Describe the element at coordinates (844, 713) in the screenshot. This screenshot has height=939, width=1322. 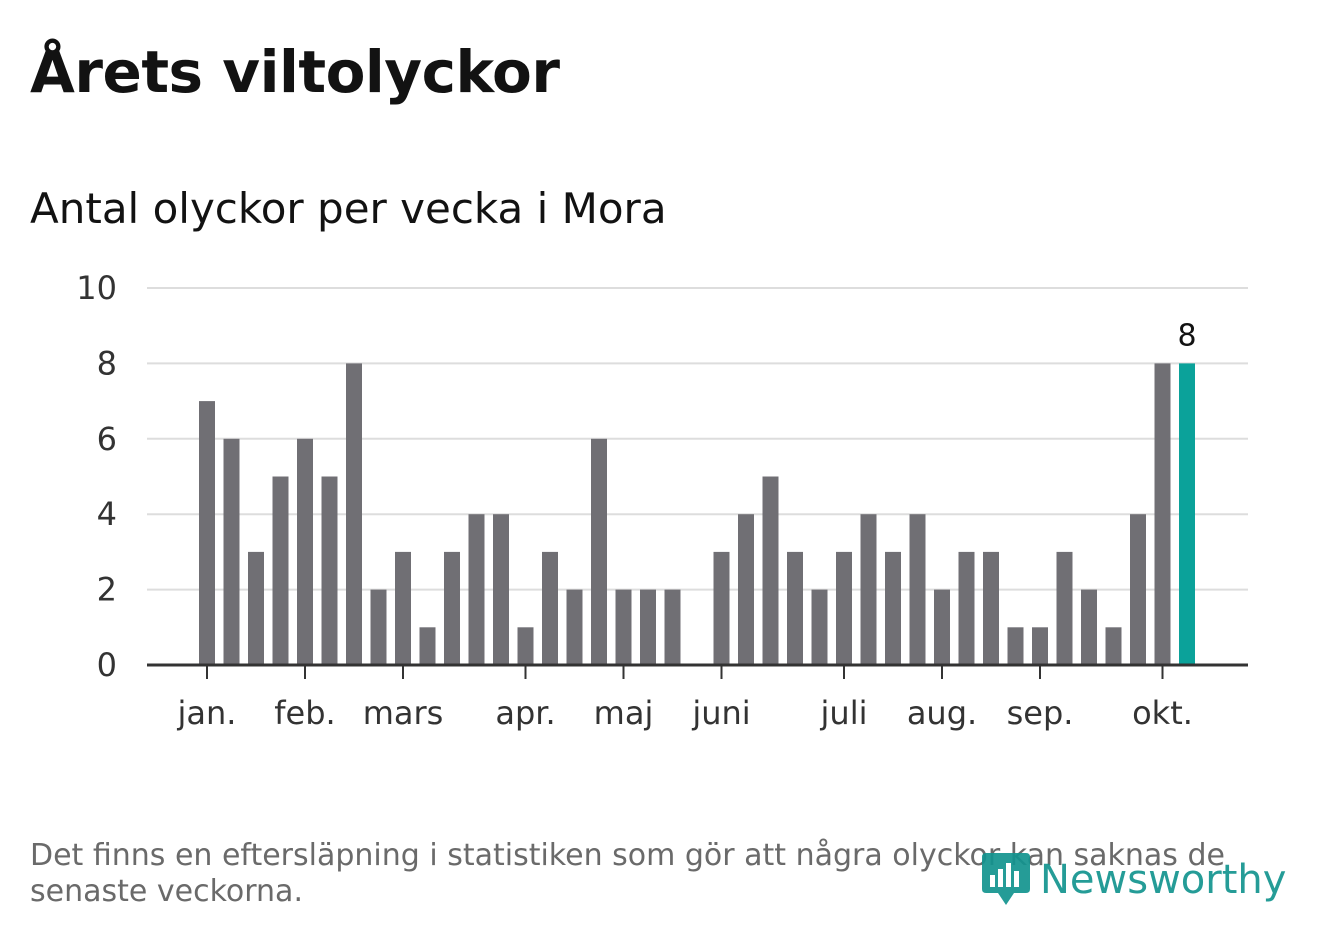
I see `x-tick-label: juli` at that location.